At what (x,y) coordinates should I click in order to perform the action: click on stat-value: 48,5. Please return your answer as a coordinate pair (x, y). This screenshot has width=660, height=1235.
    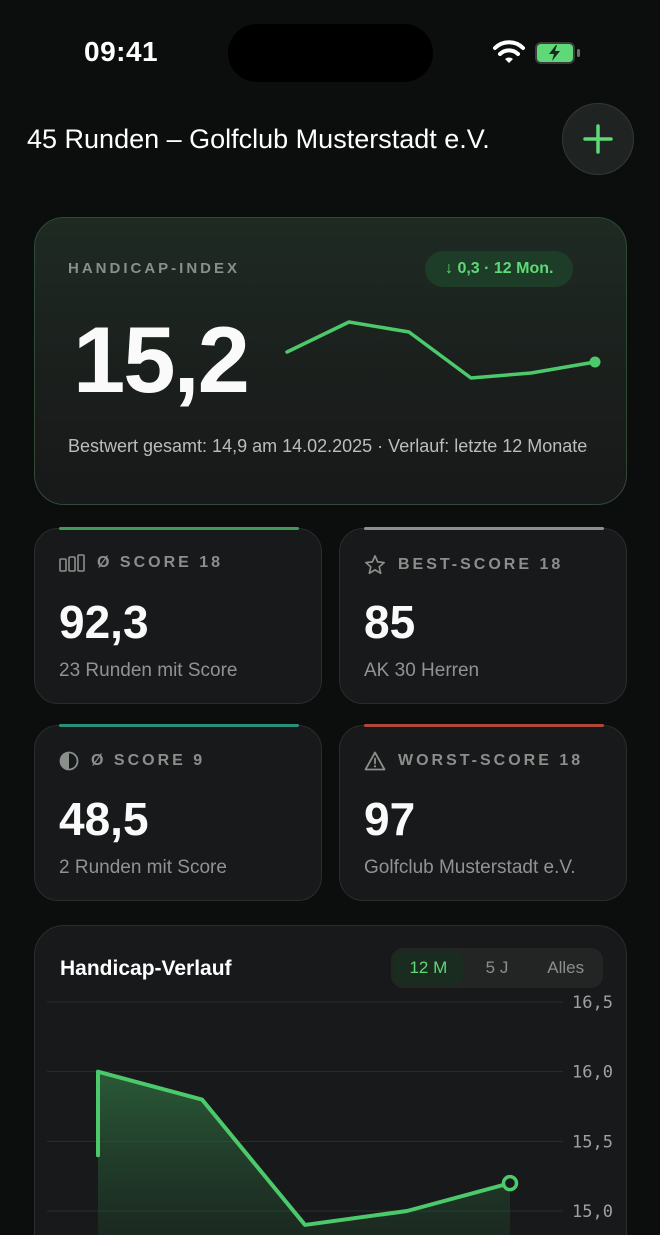
    Looking at the image, I should click on (104, 819).